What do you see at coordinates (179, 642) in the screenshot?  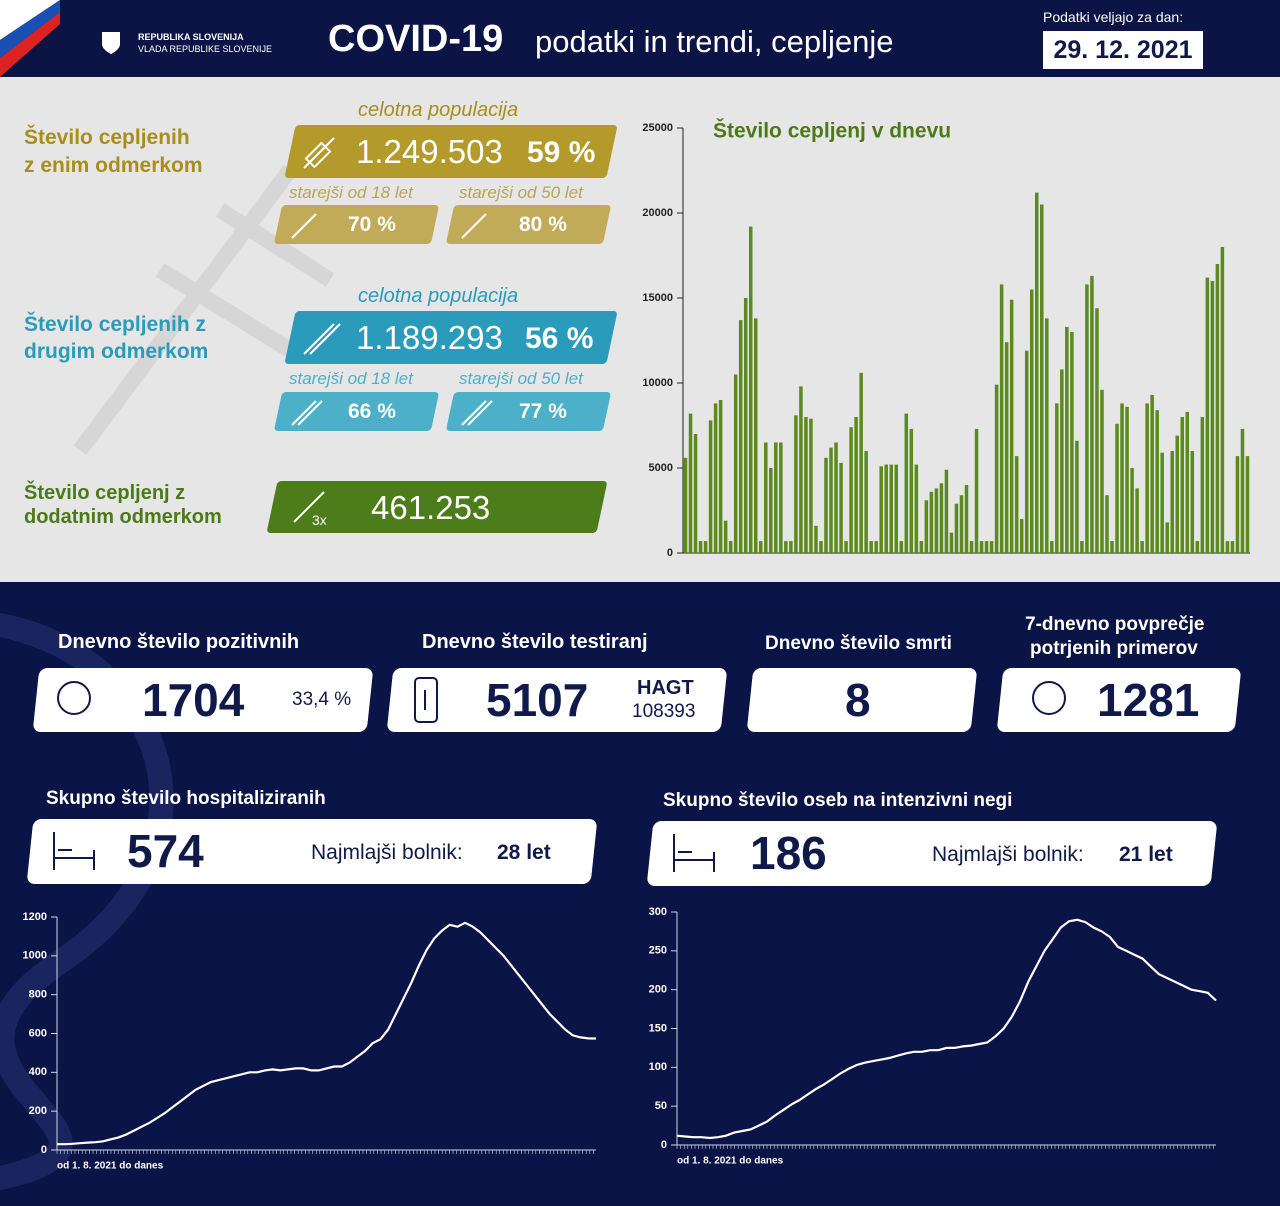 I see `stat-title: Dnevno število pozitivnih` at bounding box center [179, 642].